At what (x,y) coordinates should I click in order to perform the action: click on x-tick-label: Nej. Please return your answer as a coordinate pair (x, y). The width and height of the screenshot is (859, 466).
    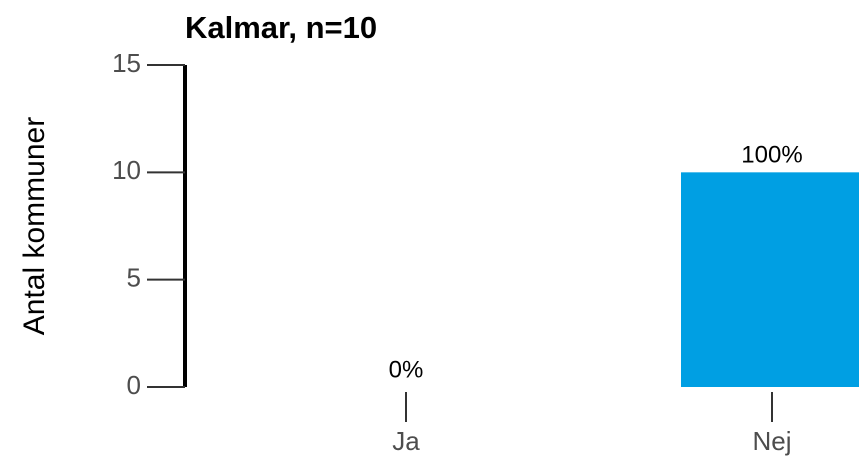
    Looking at the image, I should click on (771, 441).